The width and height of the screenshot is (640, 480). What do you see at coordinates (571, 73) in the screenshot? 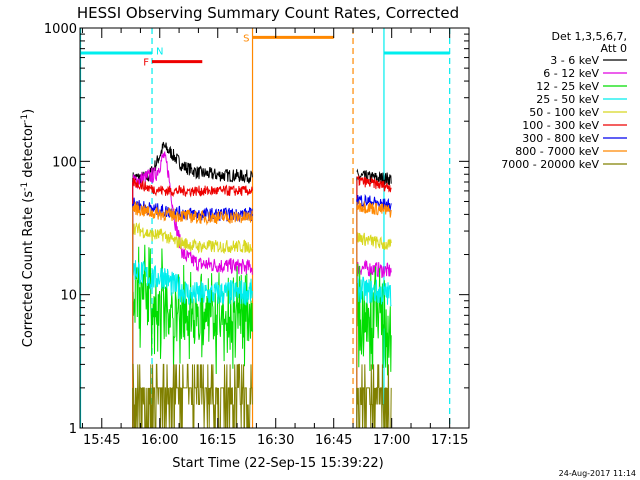
I see `legend-entry-label: 6 - 12 keV` at bounding box center [571, 73].